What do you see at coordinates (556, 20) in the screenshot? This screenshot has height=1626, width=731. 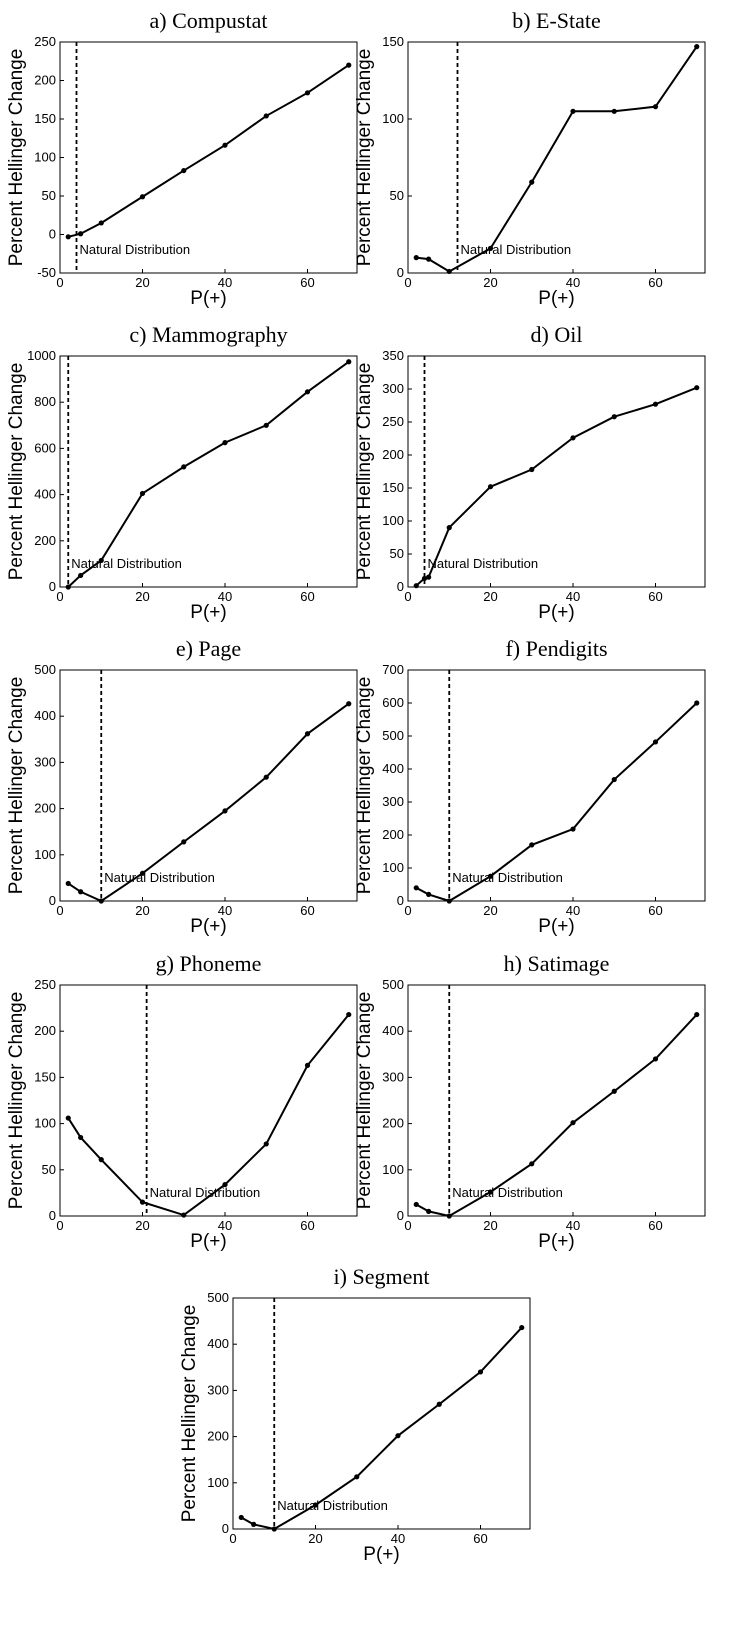 I see `chart-title: b) E-State` at bounding box center [556, 20].